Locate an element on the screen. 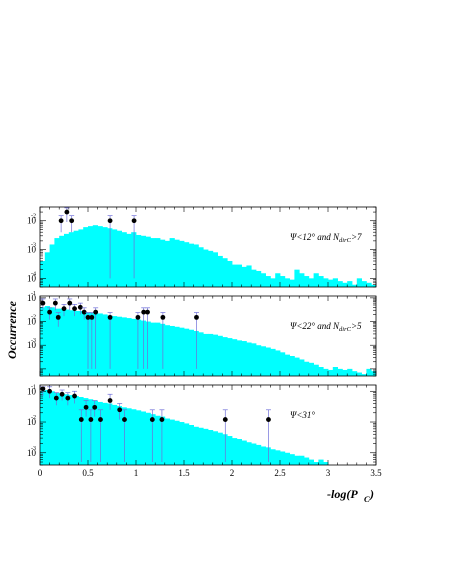 The width and height of the screenshot is (449, 581). x-tick-label: 2 is located at coordinates (232, 473).